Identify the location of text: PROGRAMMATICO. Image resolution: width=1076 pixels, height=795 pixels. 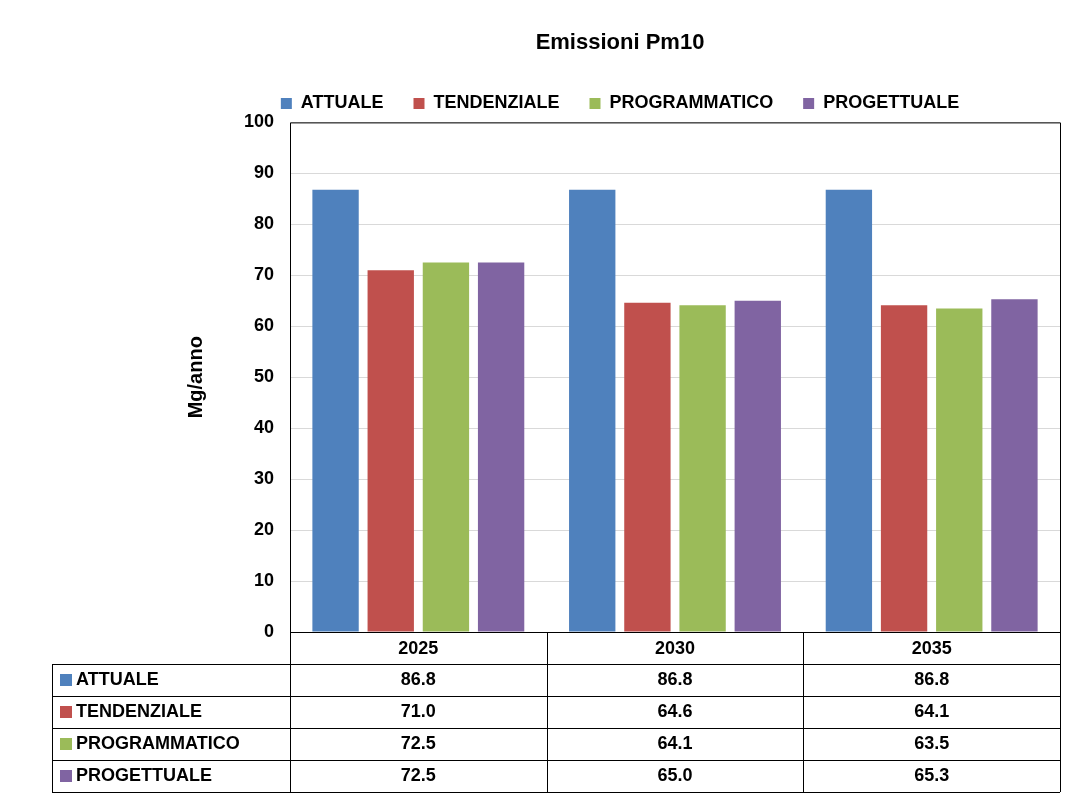
(158, 742).